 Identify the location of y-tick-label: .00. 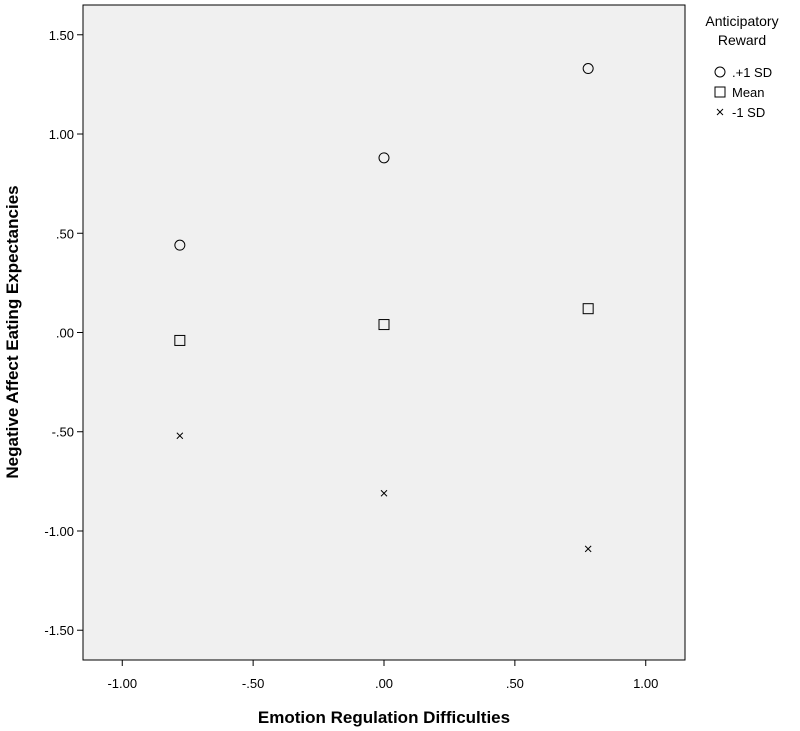
(65, 333).